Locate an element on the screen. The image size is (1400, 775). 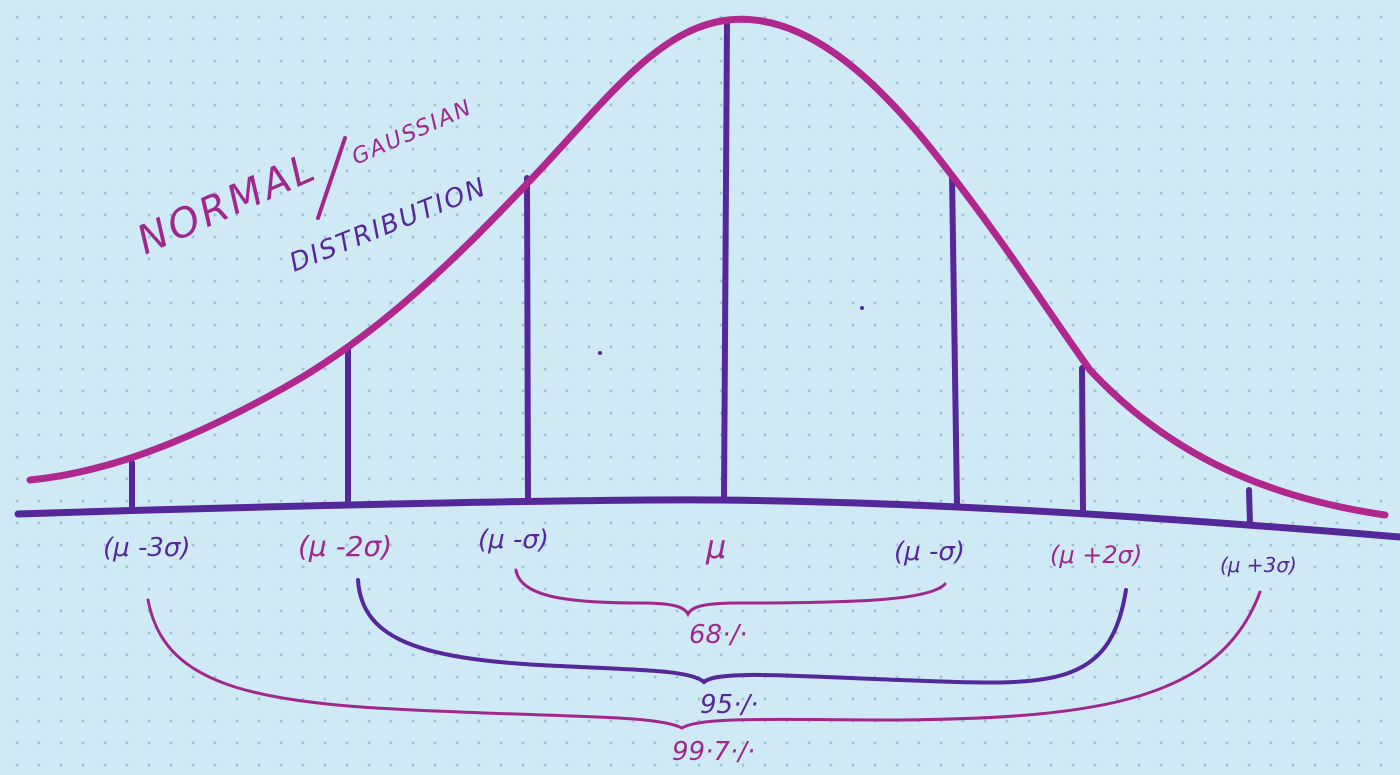
percent-two-sigma: 95·/· is located at coordinates (729, 705).